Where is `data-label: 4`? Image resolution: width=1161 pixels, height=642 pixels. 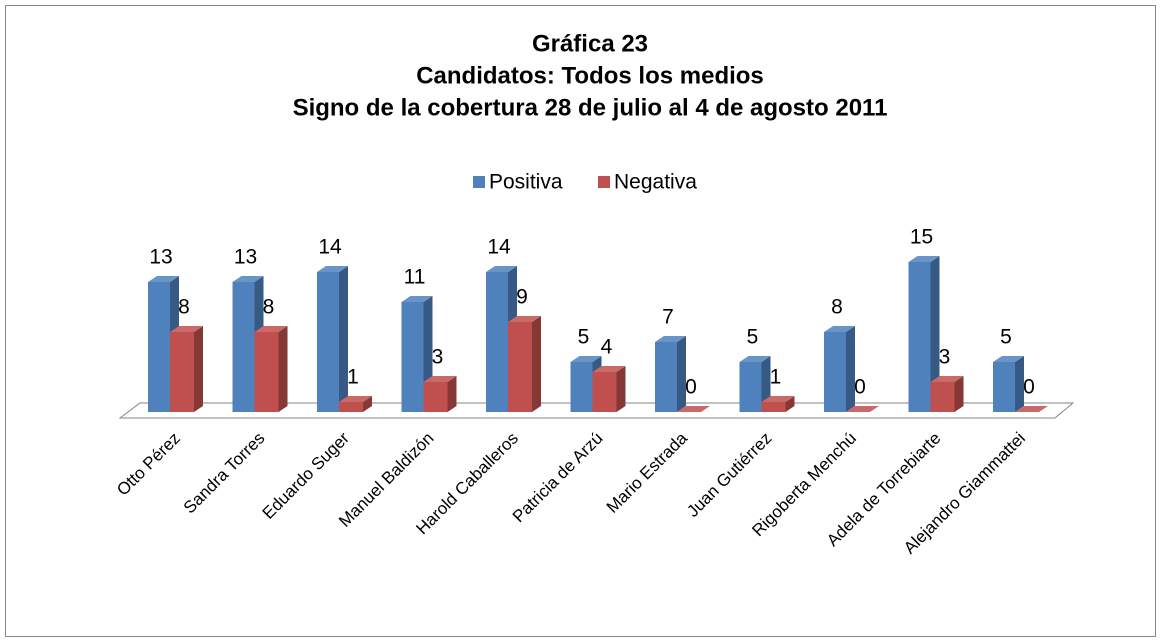
data-label: 4 is located at coordinates (607, 347).